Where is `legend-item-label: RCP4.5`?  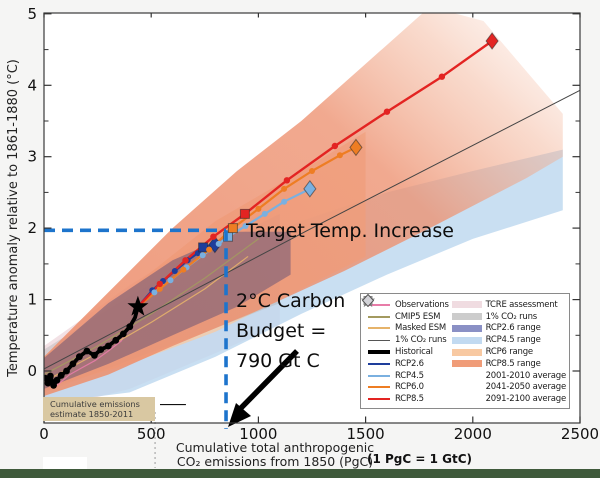 legend-item-label: RCP4.5 is located at coordinates (409, 375).